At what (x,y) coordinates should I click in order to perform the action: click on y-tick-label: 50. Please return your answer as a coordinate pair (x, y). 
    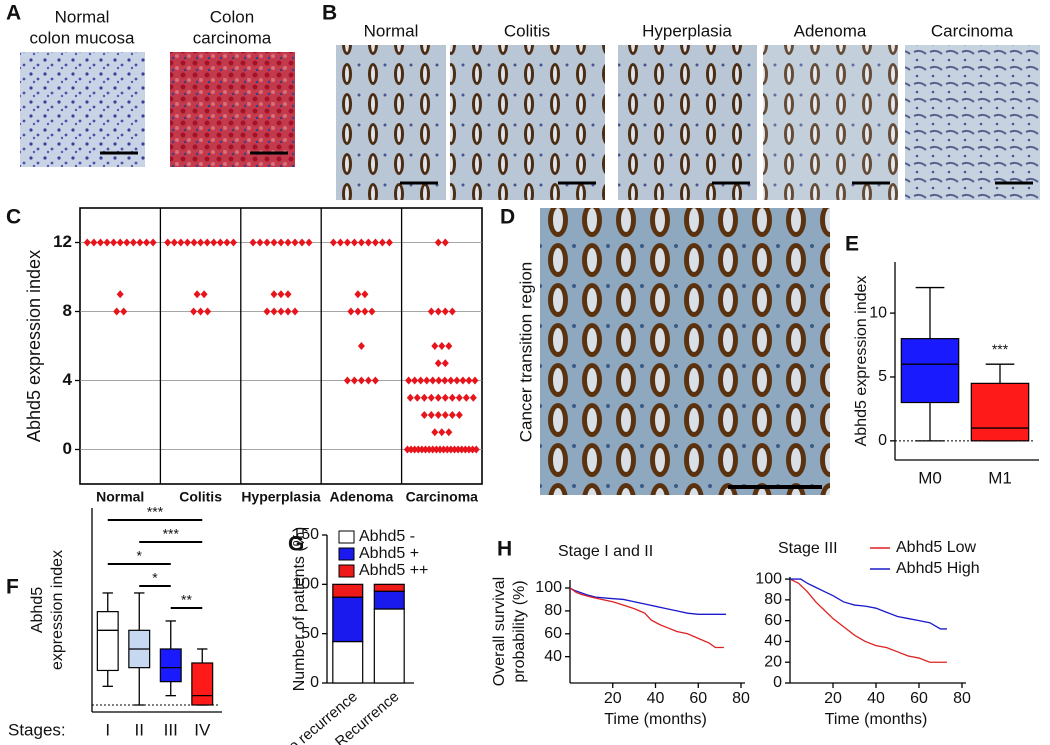
    Looking at the image, I should click on (310, 633).